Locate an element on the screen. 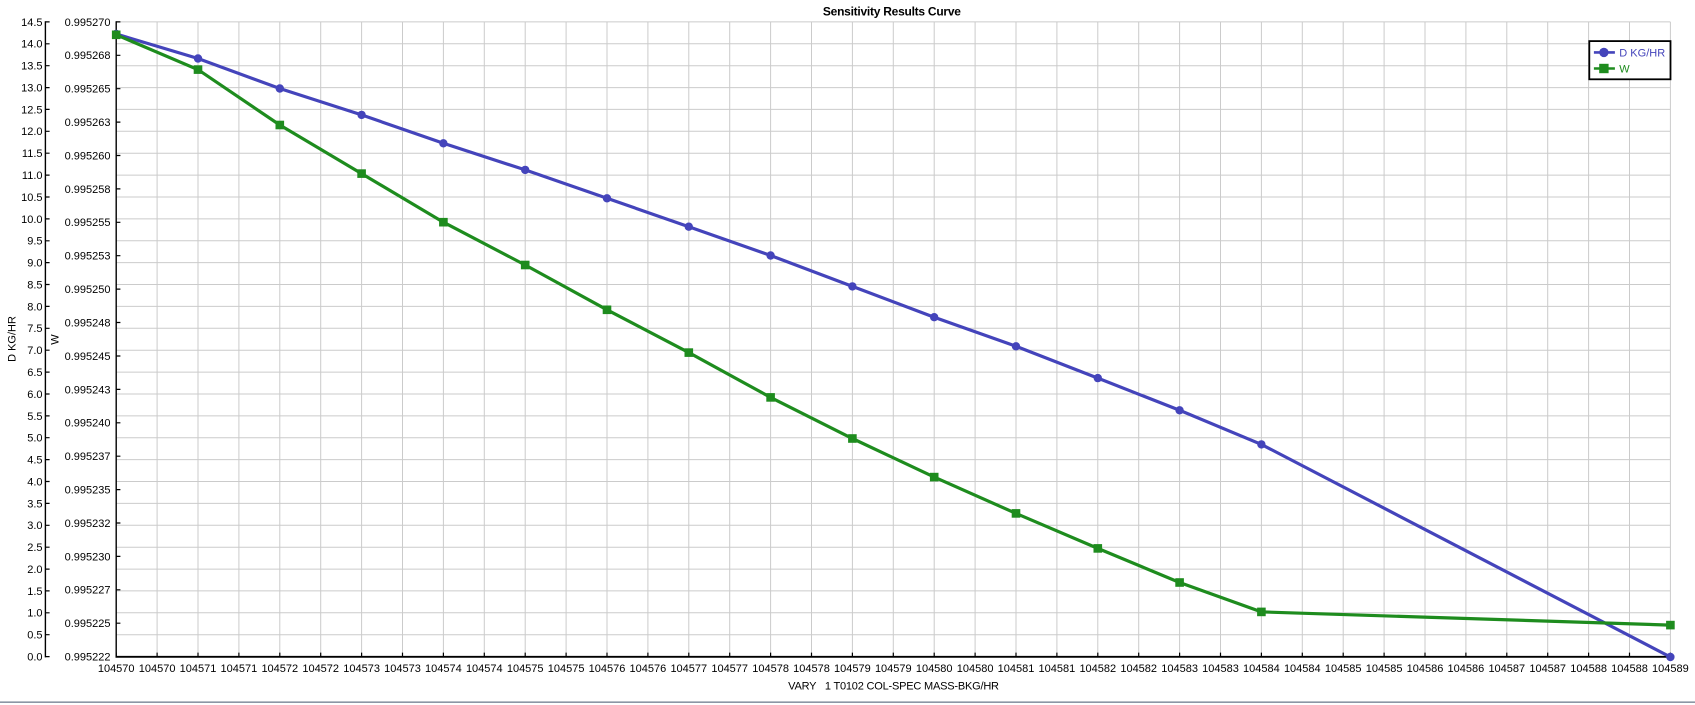 The height and width of the screenshot is (705, 1695). svg-text: 7.0 is located at coordinates (34, 351).